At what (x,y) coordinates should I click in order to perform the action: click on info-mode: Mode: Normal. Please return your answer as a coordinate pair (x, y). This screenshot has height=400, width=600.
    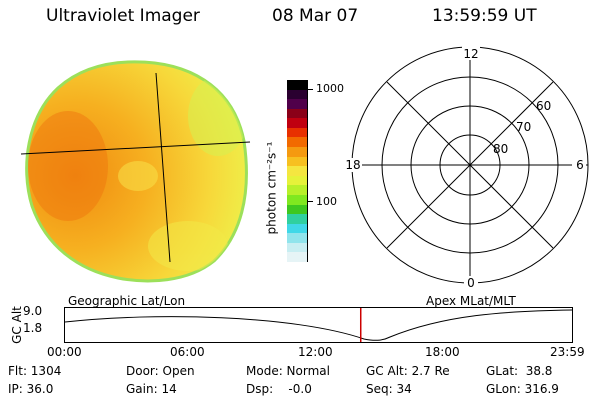
    Looking at the image, I should click on (288, 371).